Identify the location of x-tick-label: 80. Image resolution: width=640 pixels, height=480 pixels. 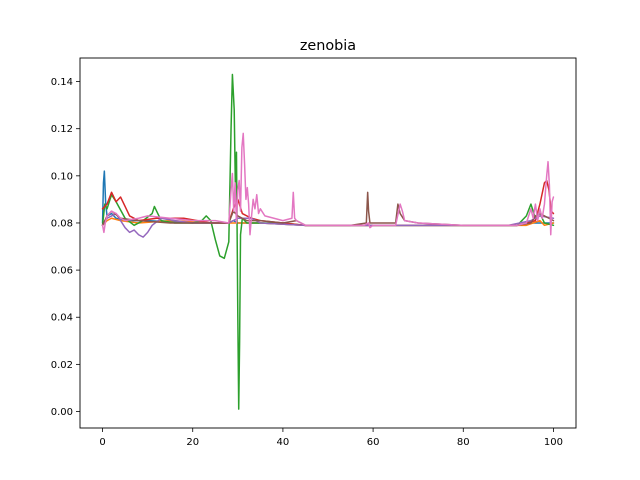
(463, 442).